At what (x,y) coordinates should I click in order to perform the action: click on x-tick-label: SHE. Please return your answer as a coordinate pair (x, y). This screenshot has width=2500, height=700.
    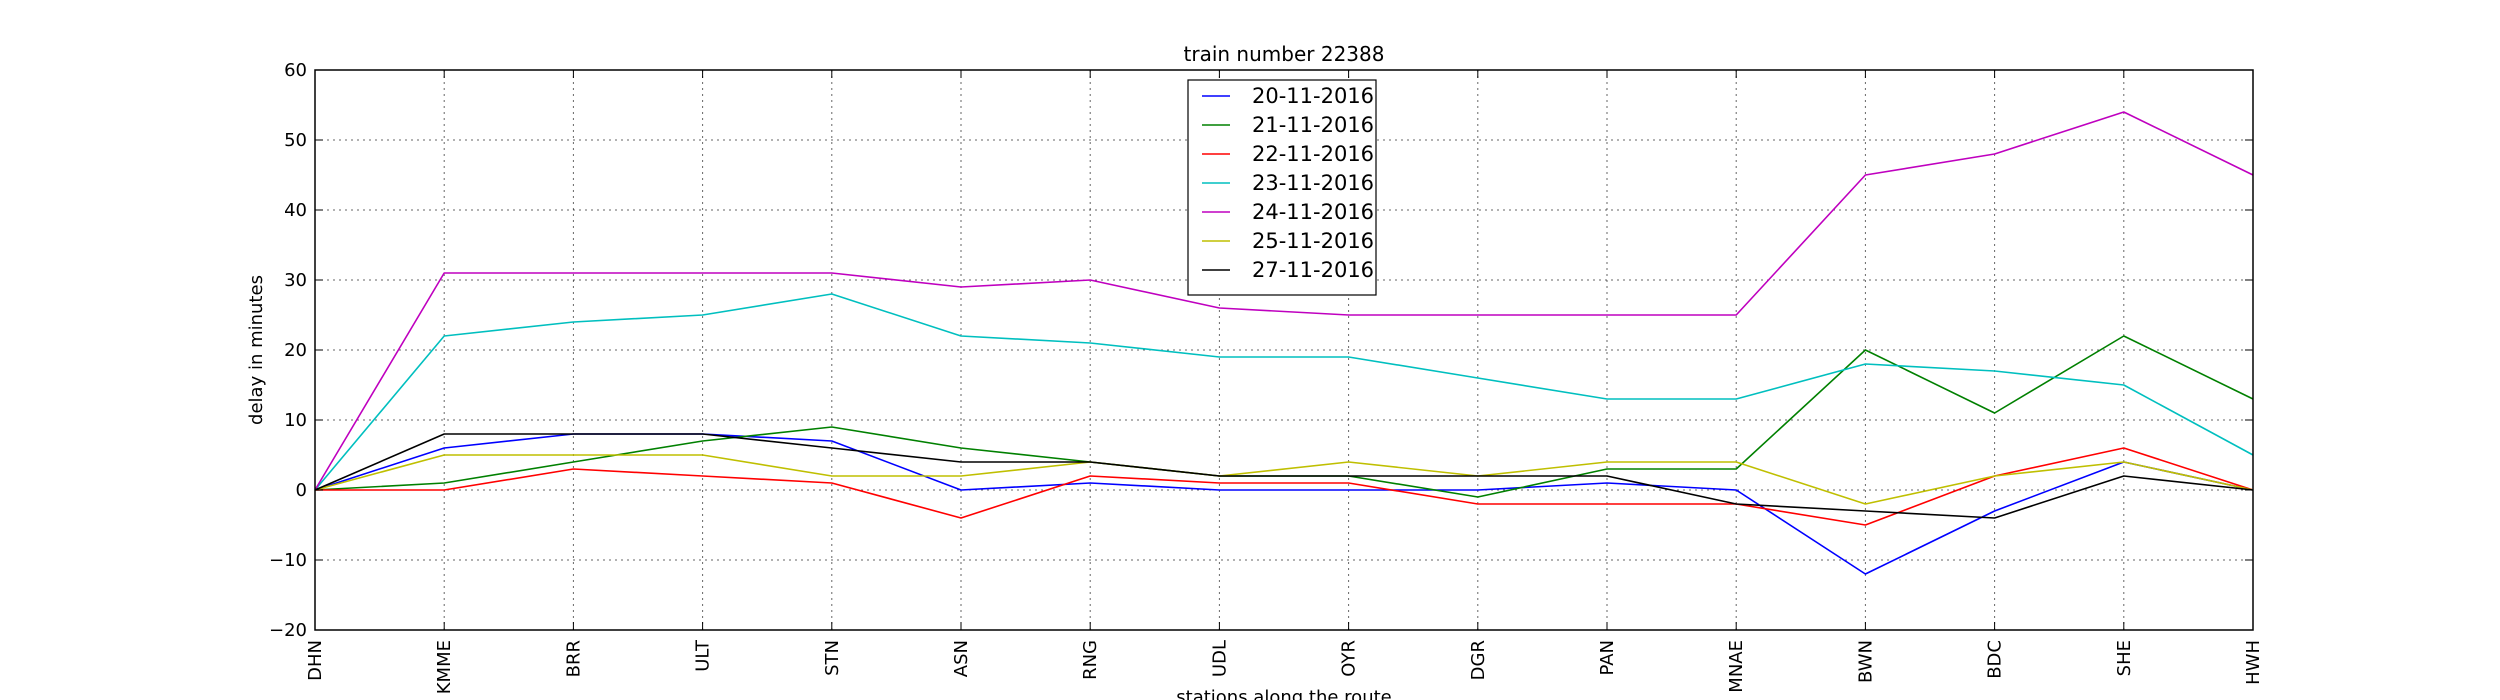
    Looking at the image, I should click on (2124, 658).